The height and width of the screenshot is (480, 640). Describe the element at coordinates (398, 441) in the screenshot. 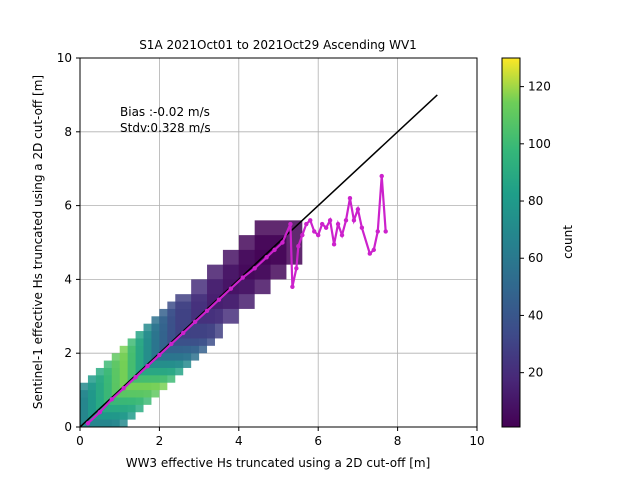

I see `x-tick-label: 8` at that location.